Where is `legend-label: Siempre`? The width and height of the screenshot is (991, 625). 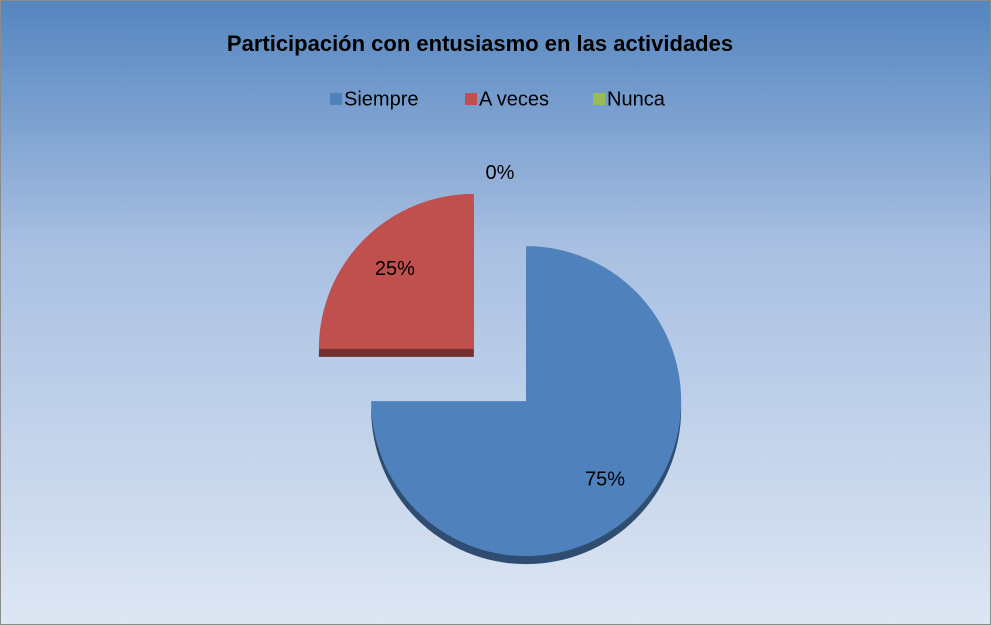
legend-label: Siempre is located at coordinates (381, 99).